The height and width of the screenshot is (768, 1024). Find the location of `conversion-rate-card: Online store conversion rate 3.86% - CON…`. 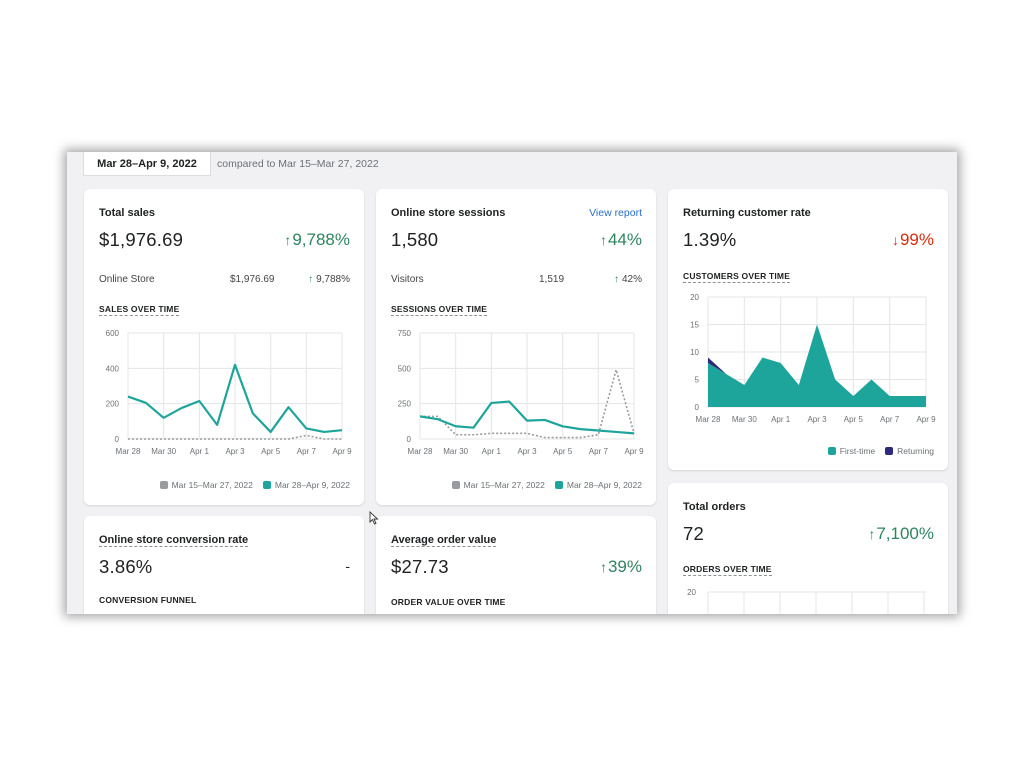

conversion-rate-card: Online store conversion rate 3.86% - CON… is located at coordinates (224, 565).